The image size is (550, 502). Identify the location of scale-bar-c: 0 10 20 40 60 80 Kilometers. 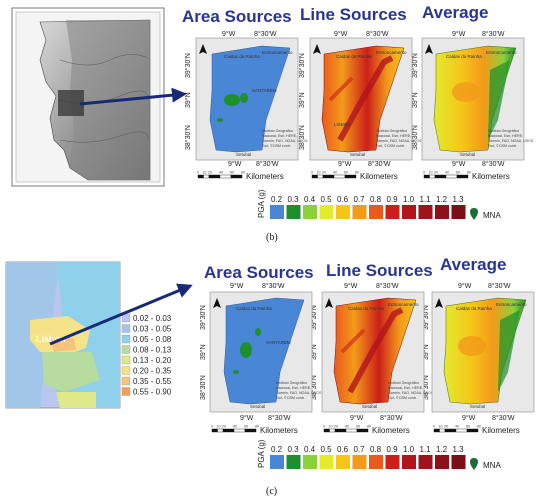
(366, 430).